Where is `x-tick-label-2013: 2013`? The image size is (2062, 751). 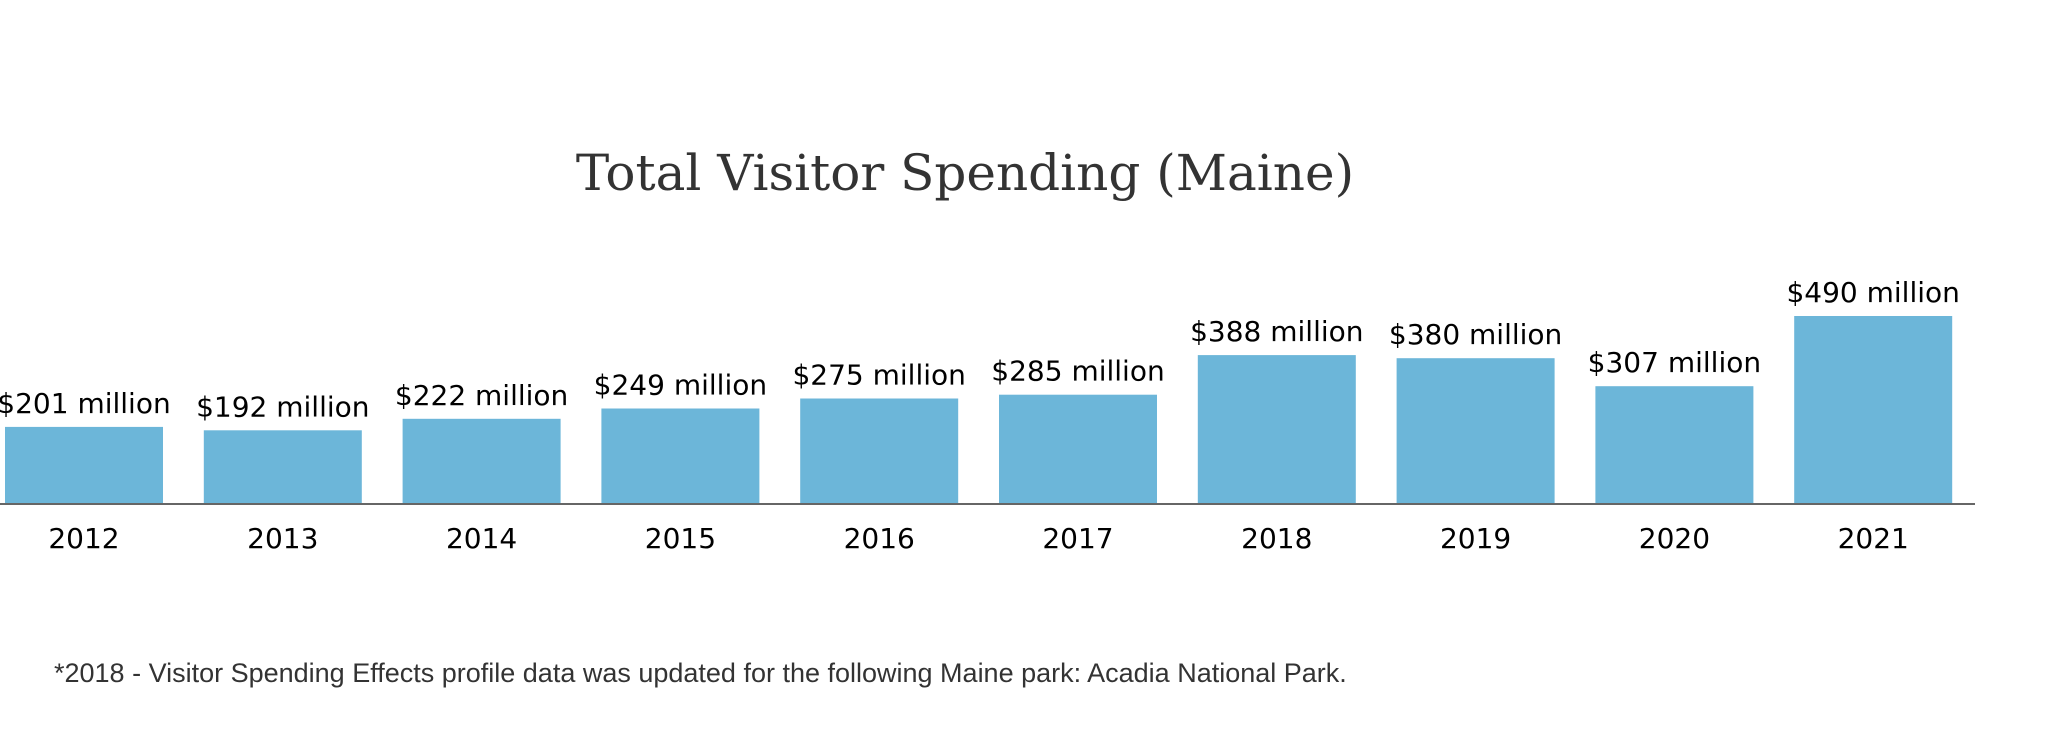
x-tick-label-2013: 2013 is located at coordinates (282, 538).